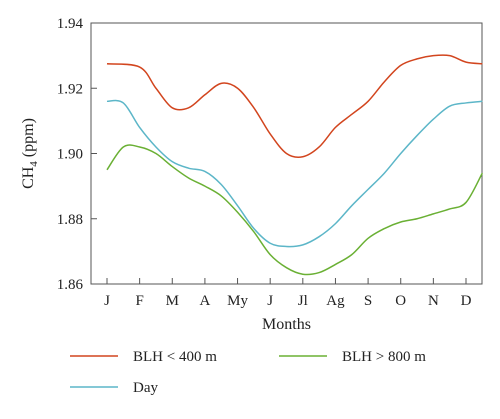  I want to click on legend-item-blh-low: BLH < 400 m, so click(143, 357).